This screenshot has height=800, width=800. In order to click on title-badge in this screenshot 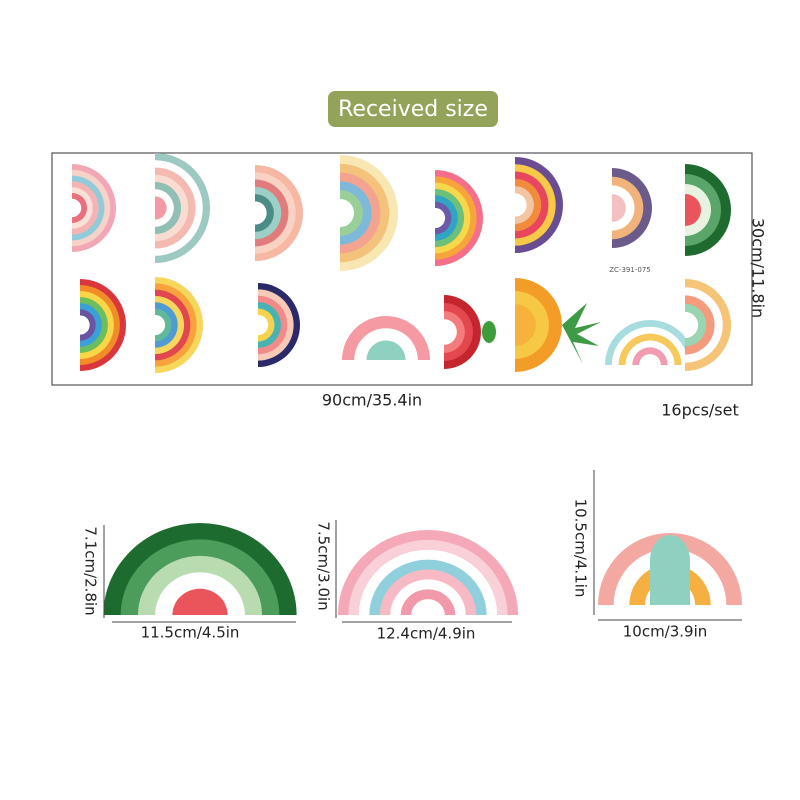, I will do `click(413, 109)`.